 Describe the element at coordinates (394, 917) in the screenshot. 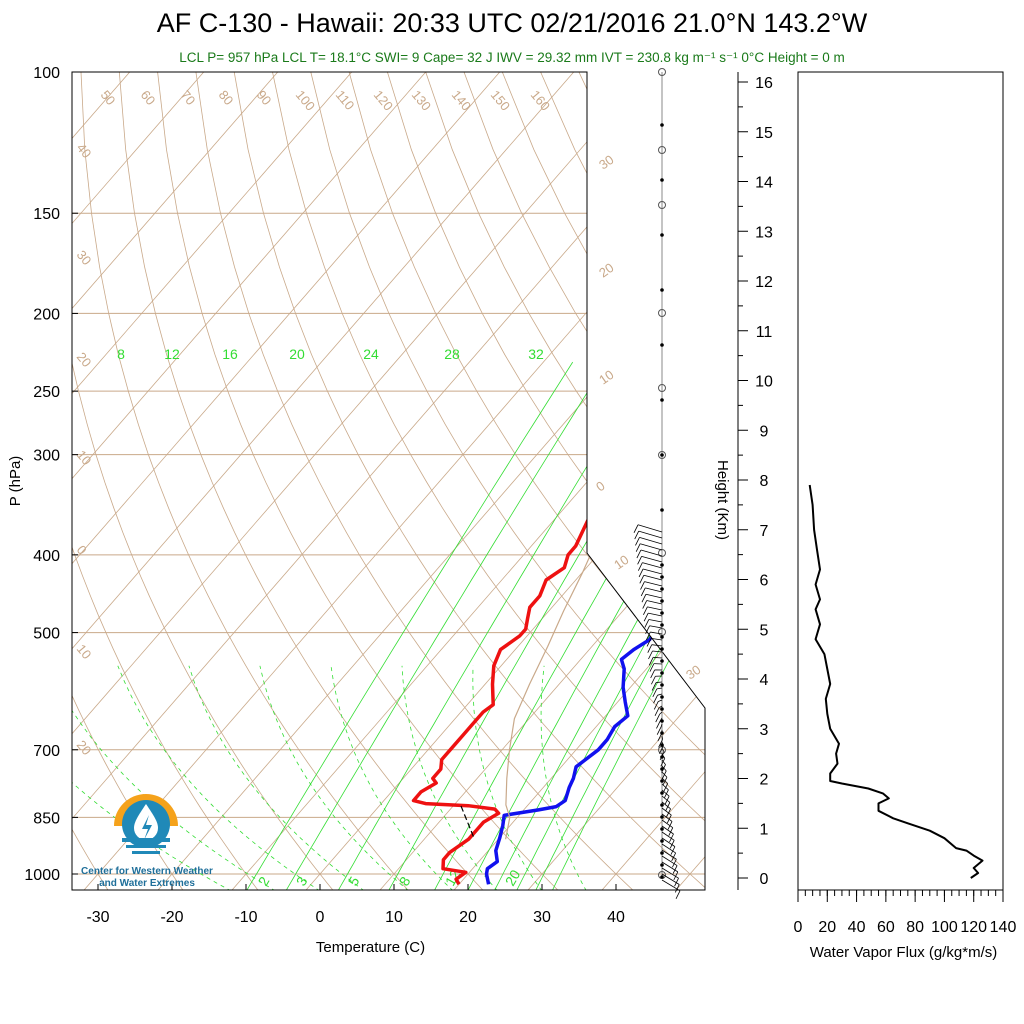

I see `x-tick-label: 10` at that location.